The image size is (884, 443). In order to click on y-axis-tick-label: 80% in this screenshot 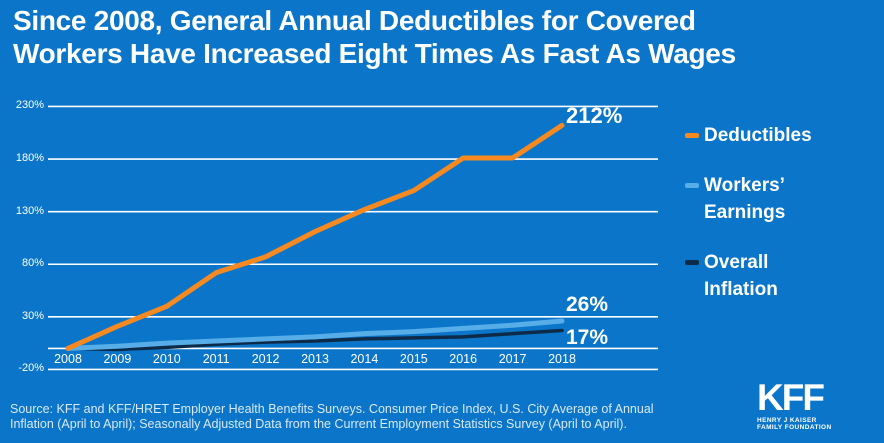, I will do `click(32, 263)`.